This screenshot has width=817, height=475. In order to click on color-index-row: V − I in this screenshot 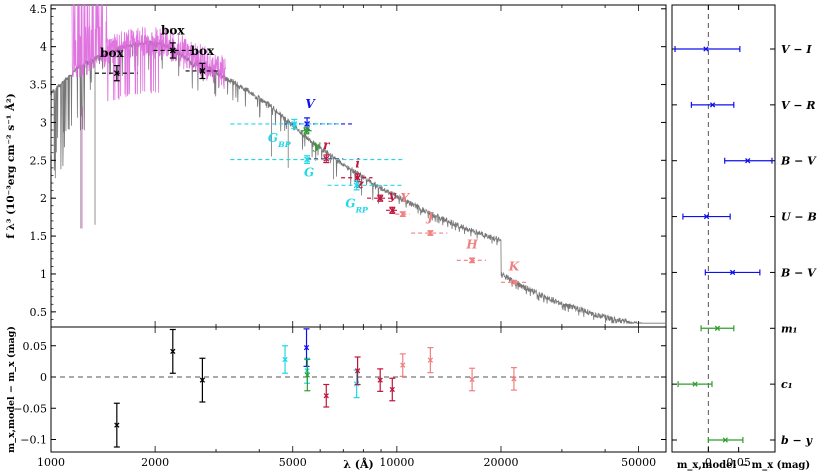, I will do `click(742, 49)`.